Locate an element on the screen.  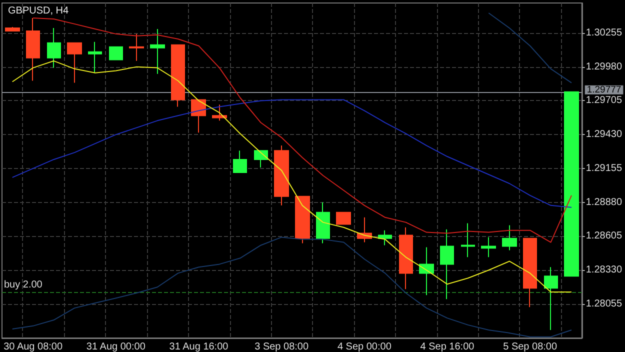
x-tick-label: 30 Aug 08:00 is located at coordinates (33, 347).